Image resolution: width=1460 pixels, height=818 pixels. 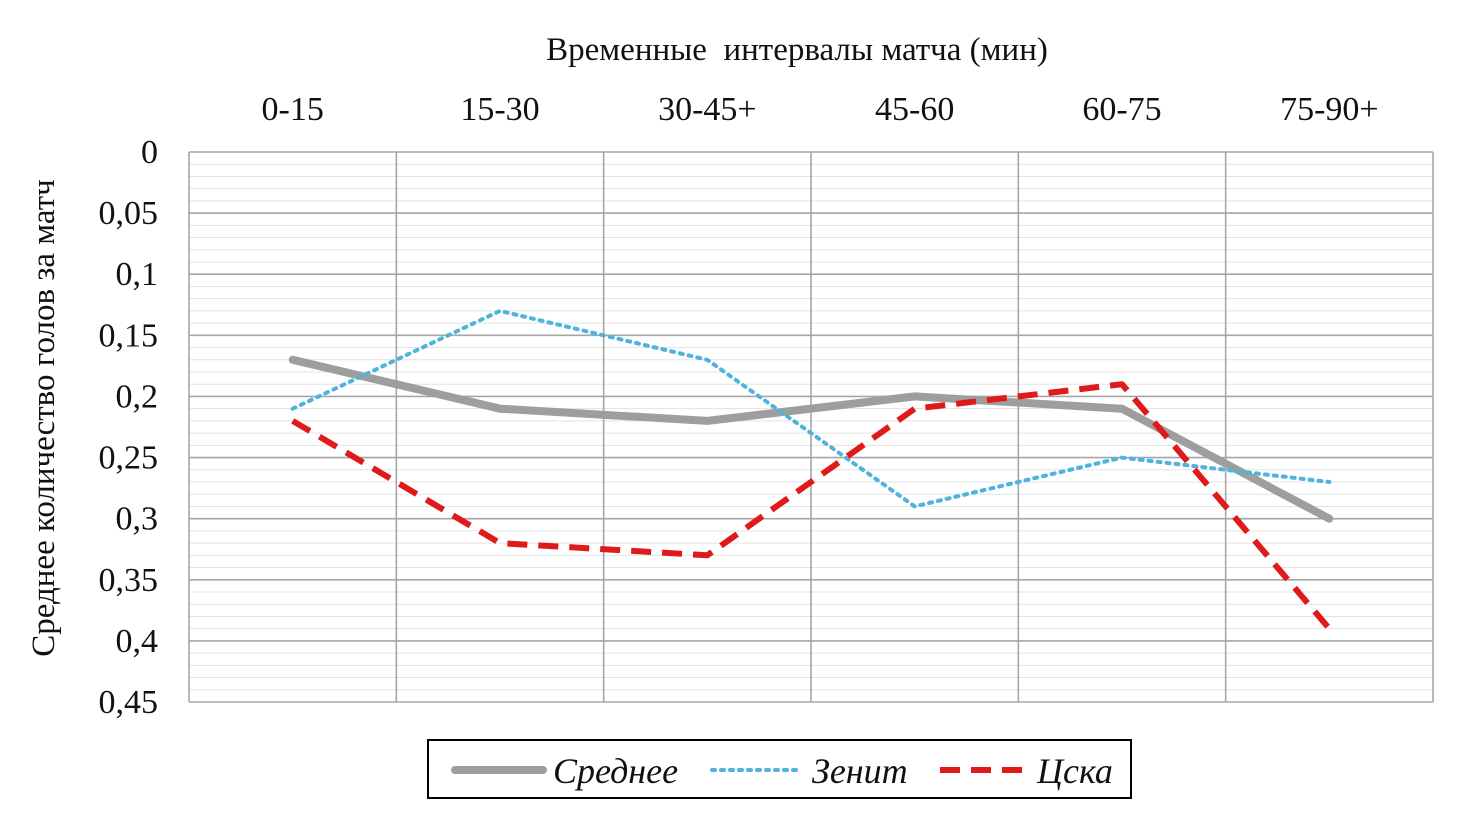 I want to click on x-tick-label: 60-75, so click(x=1121, y=109).